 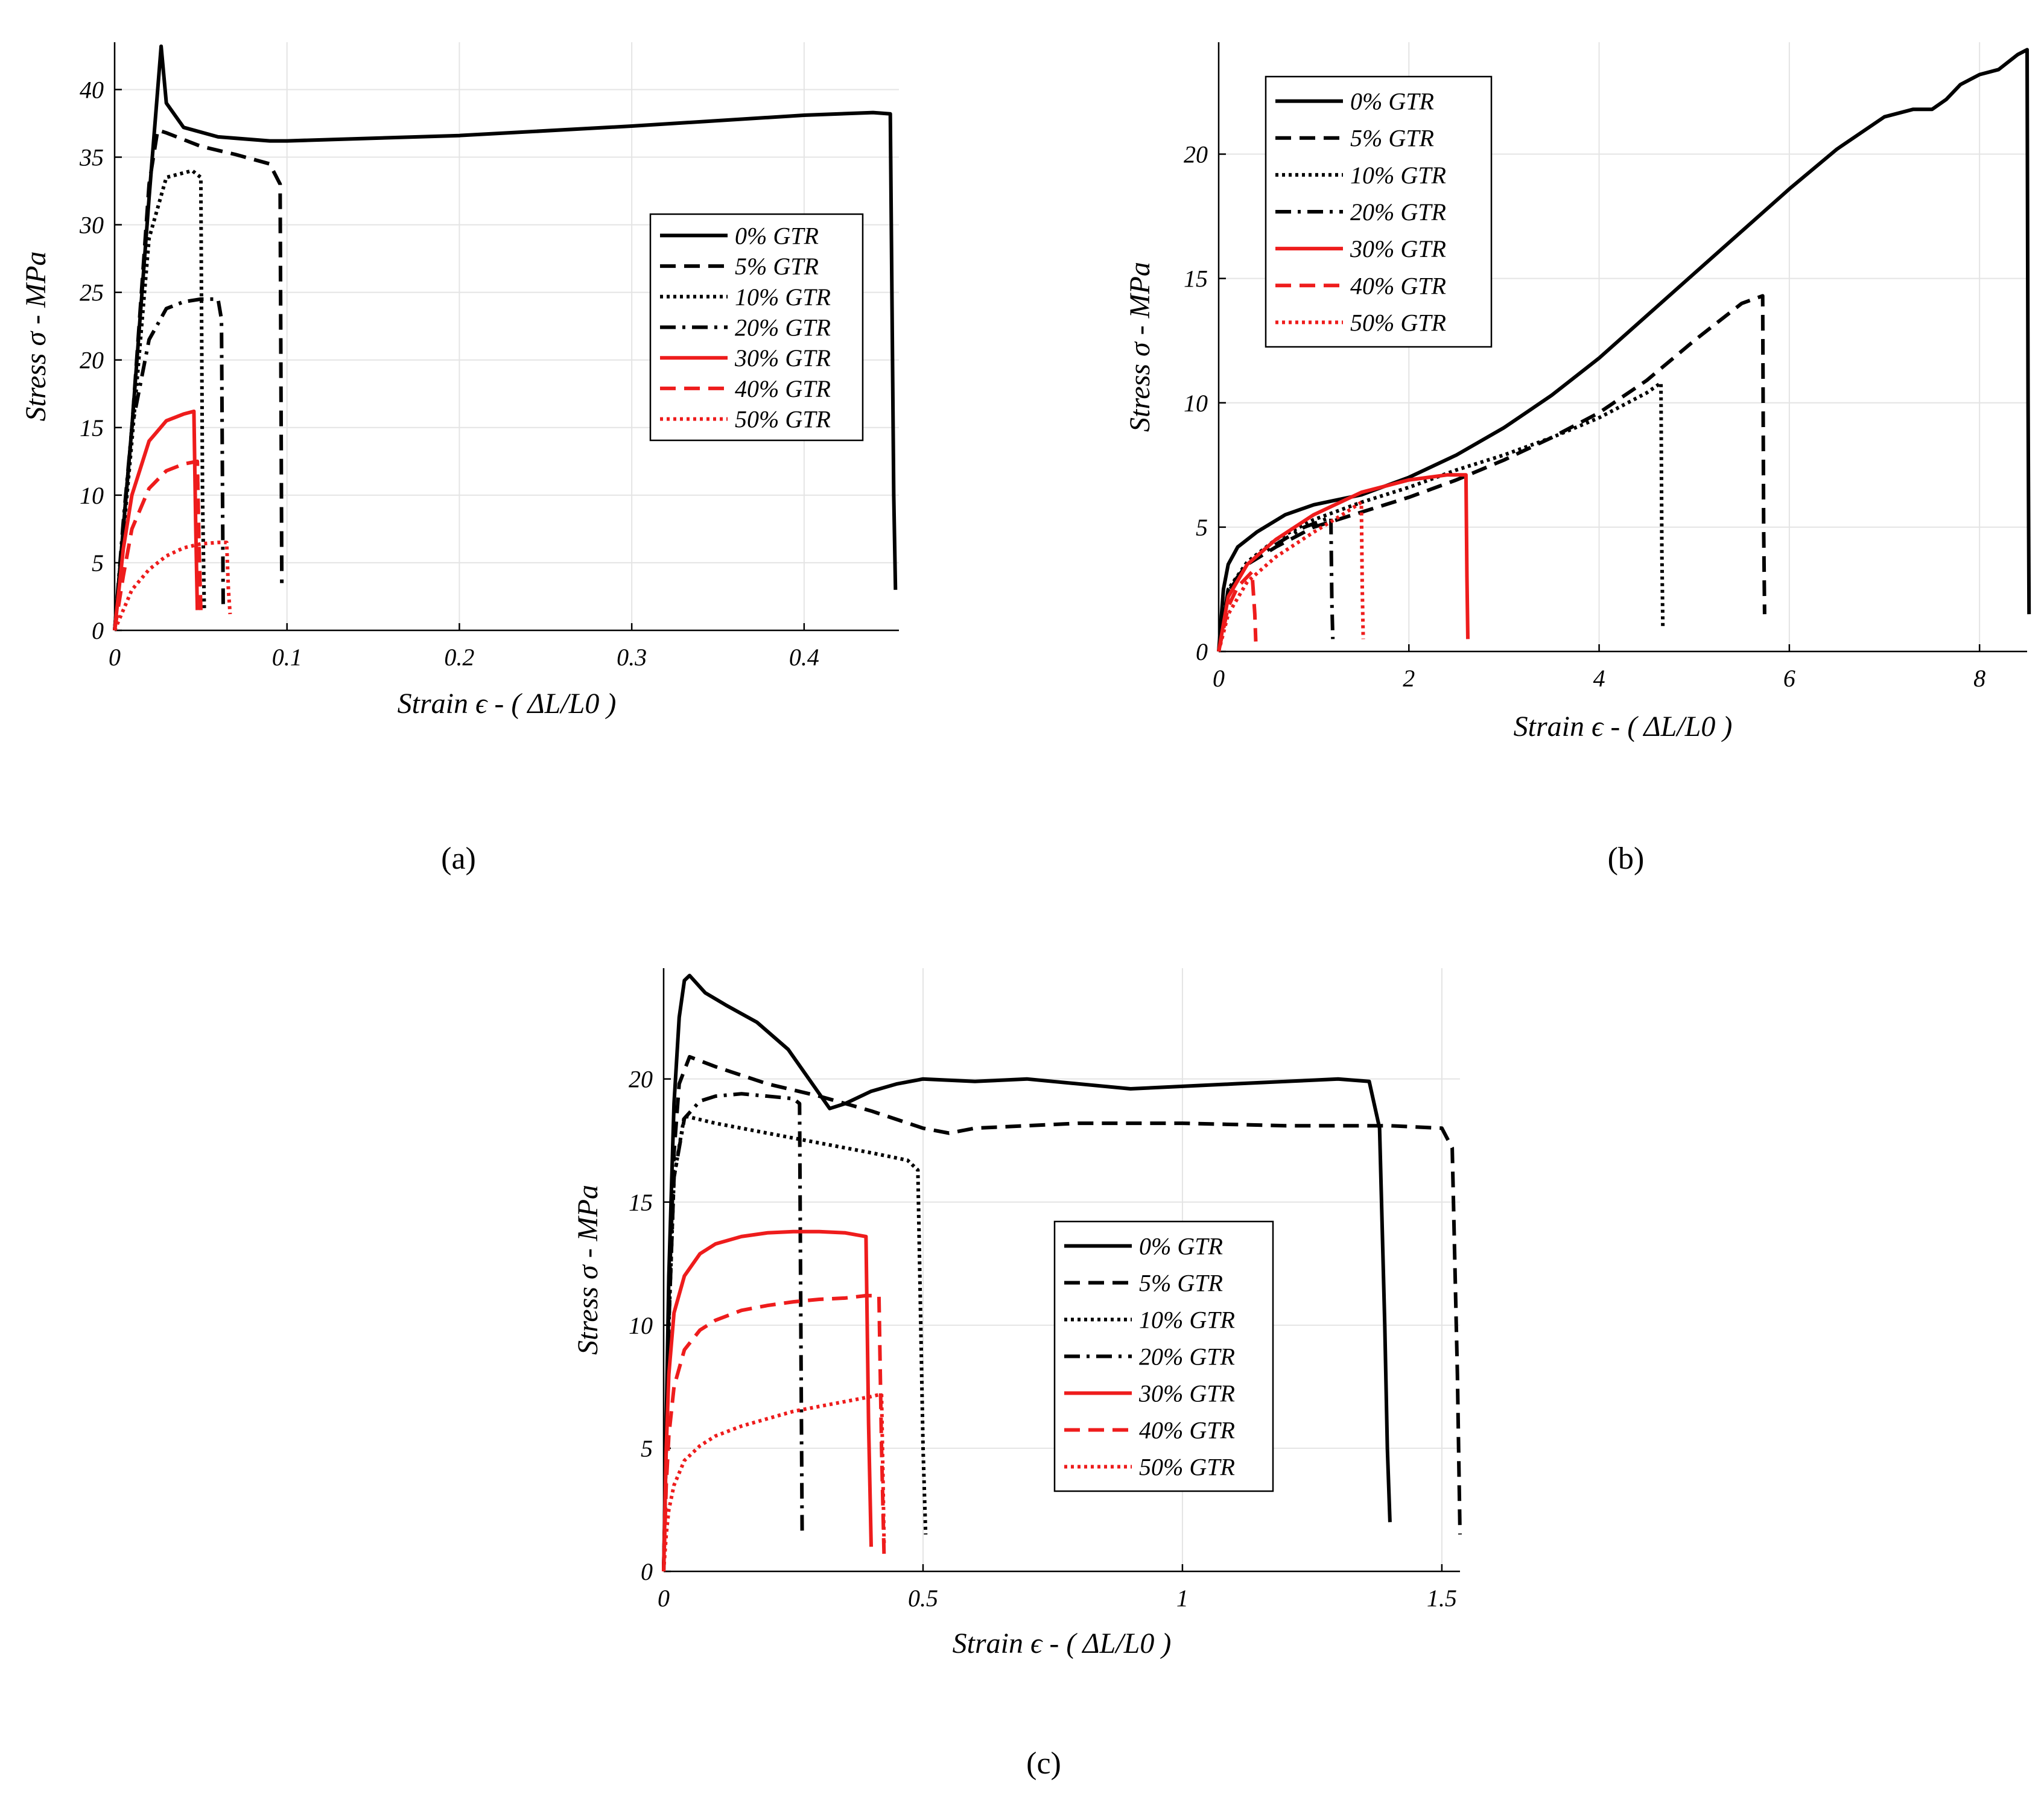 What do you see at coordinates (459, 657) in the screenshot?
I see `x-tick-label: 0.2` at bounding box center [459, 657].